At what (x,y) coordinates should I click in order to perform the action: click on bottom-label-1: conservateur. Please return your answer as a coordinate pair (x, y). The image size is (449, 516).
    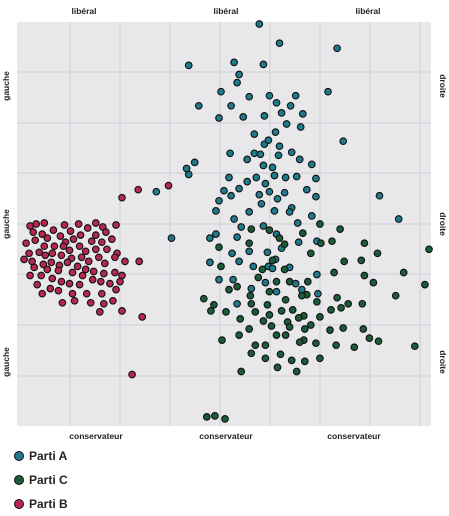
    Looking at the image, I should click on (96, 436).